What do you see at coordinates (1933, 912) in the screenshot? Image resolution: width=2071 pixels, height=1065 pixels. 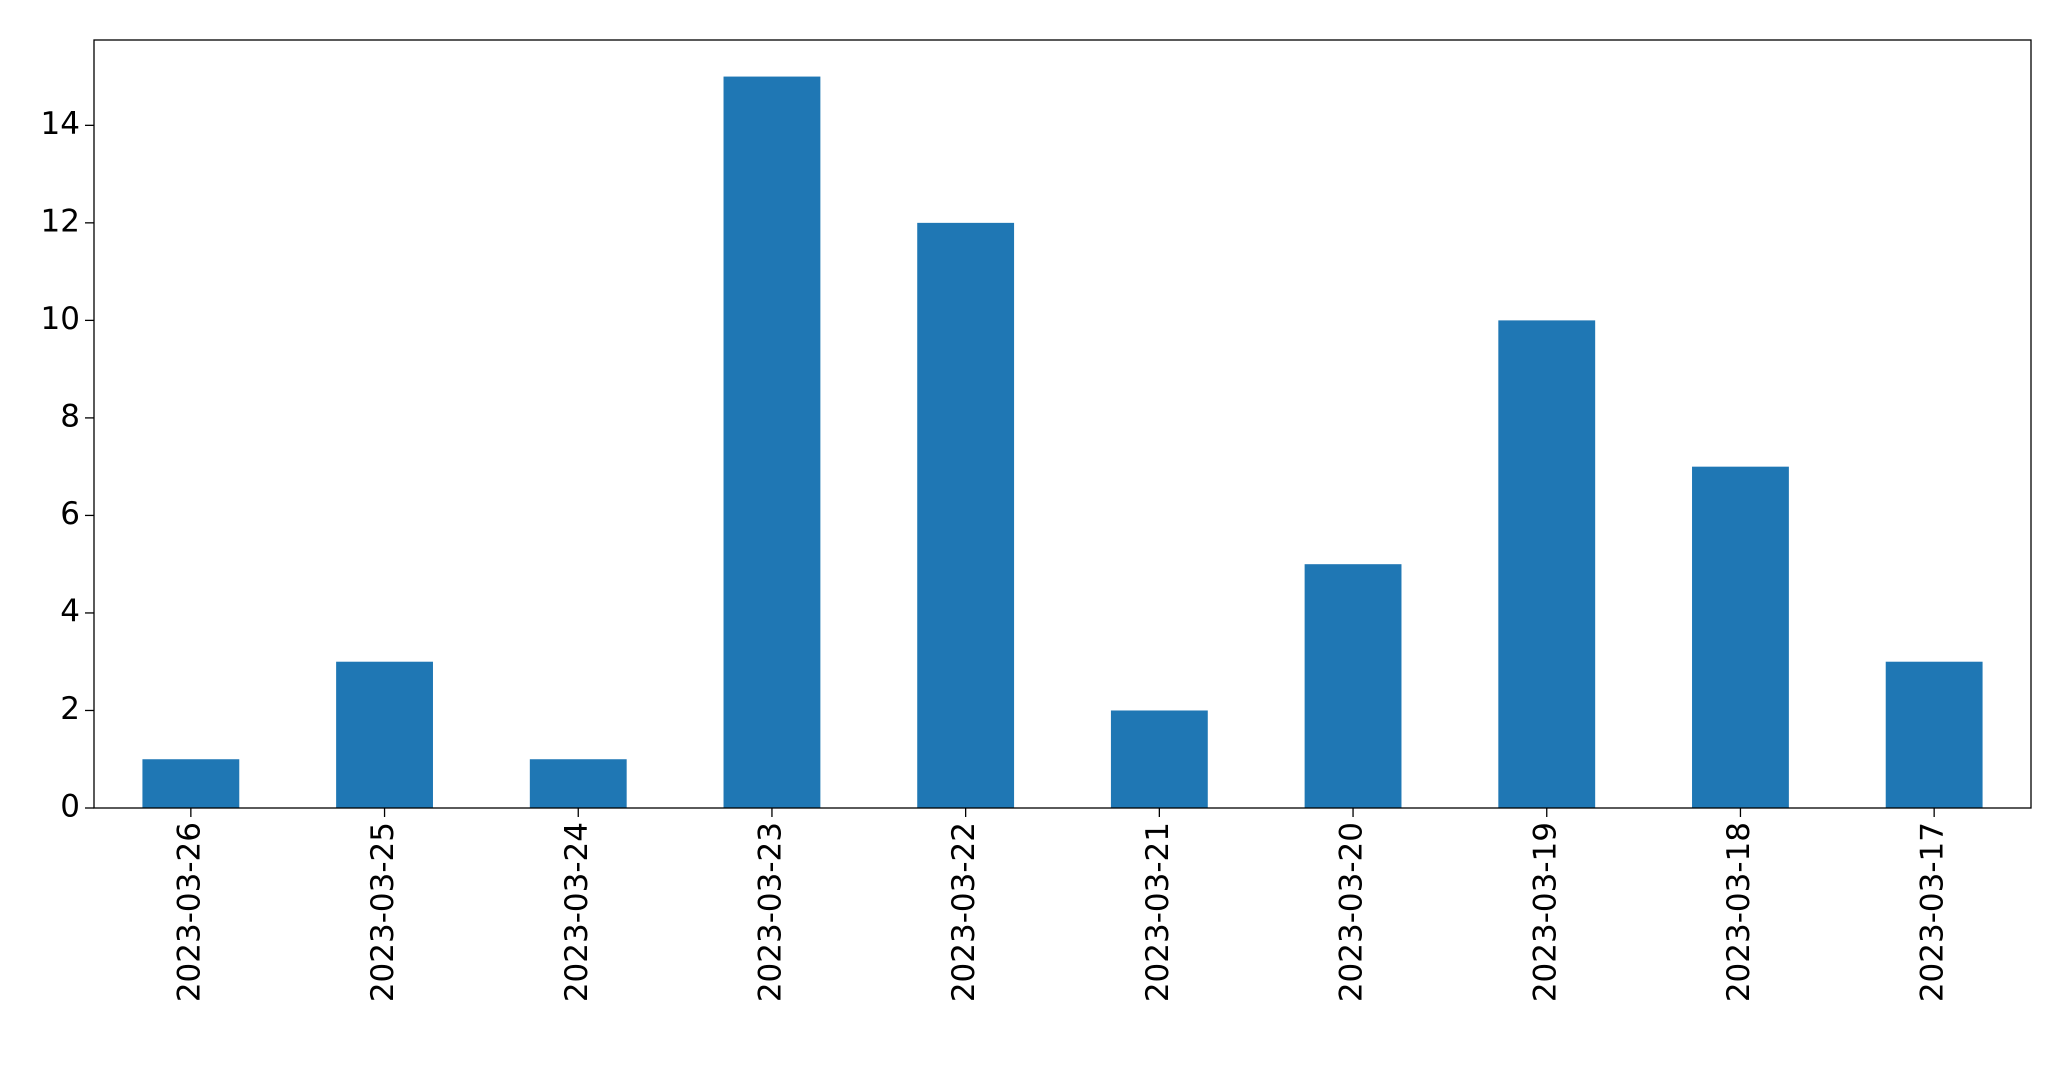 I see `x-tick-label: 2023-03-17` at bounding box center [1933, 912].